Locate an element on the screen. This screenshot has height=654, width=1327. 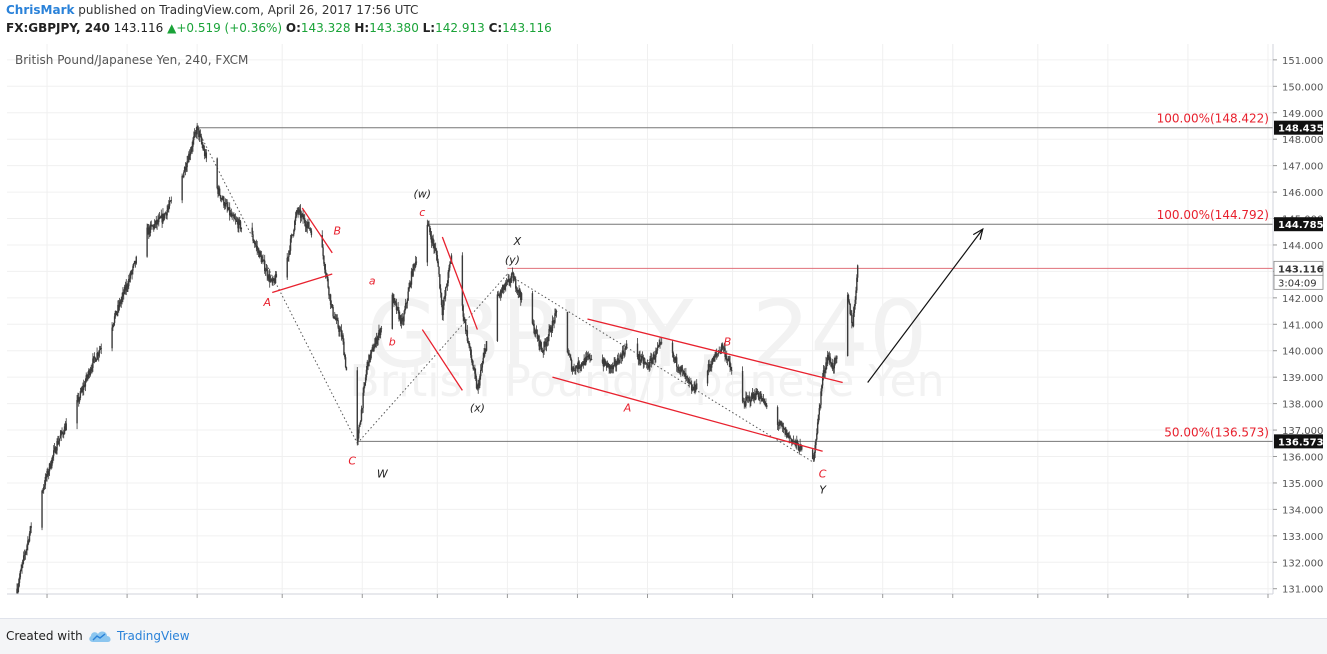
fib-axis-tag: 144.785 is located at coordinates (1301, 225).